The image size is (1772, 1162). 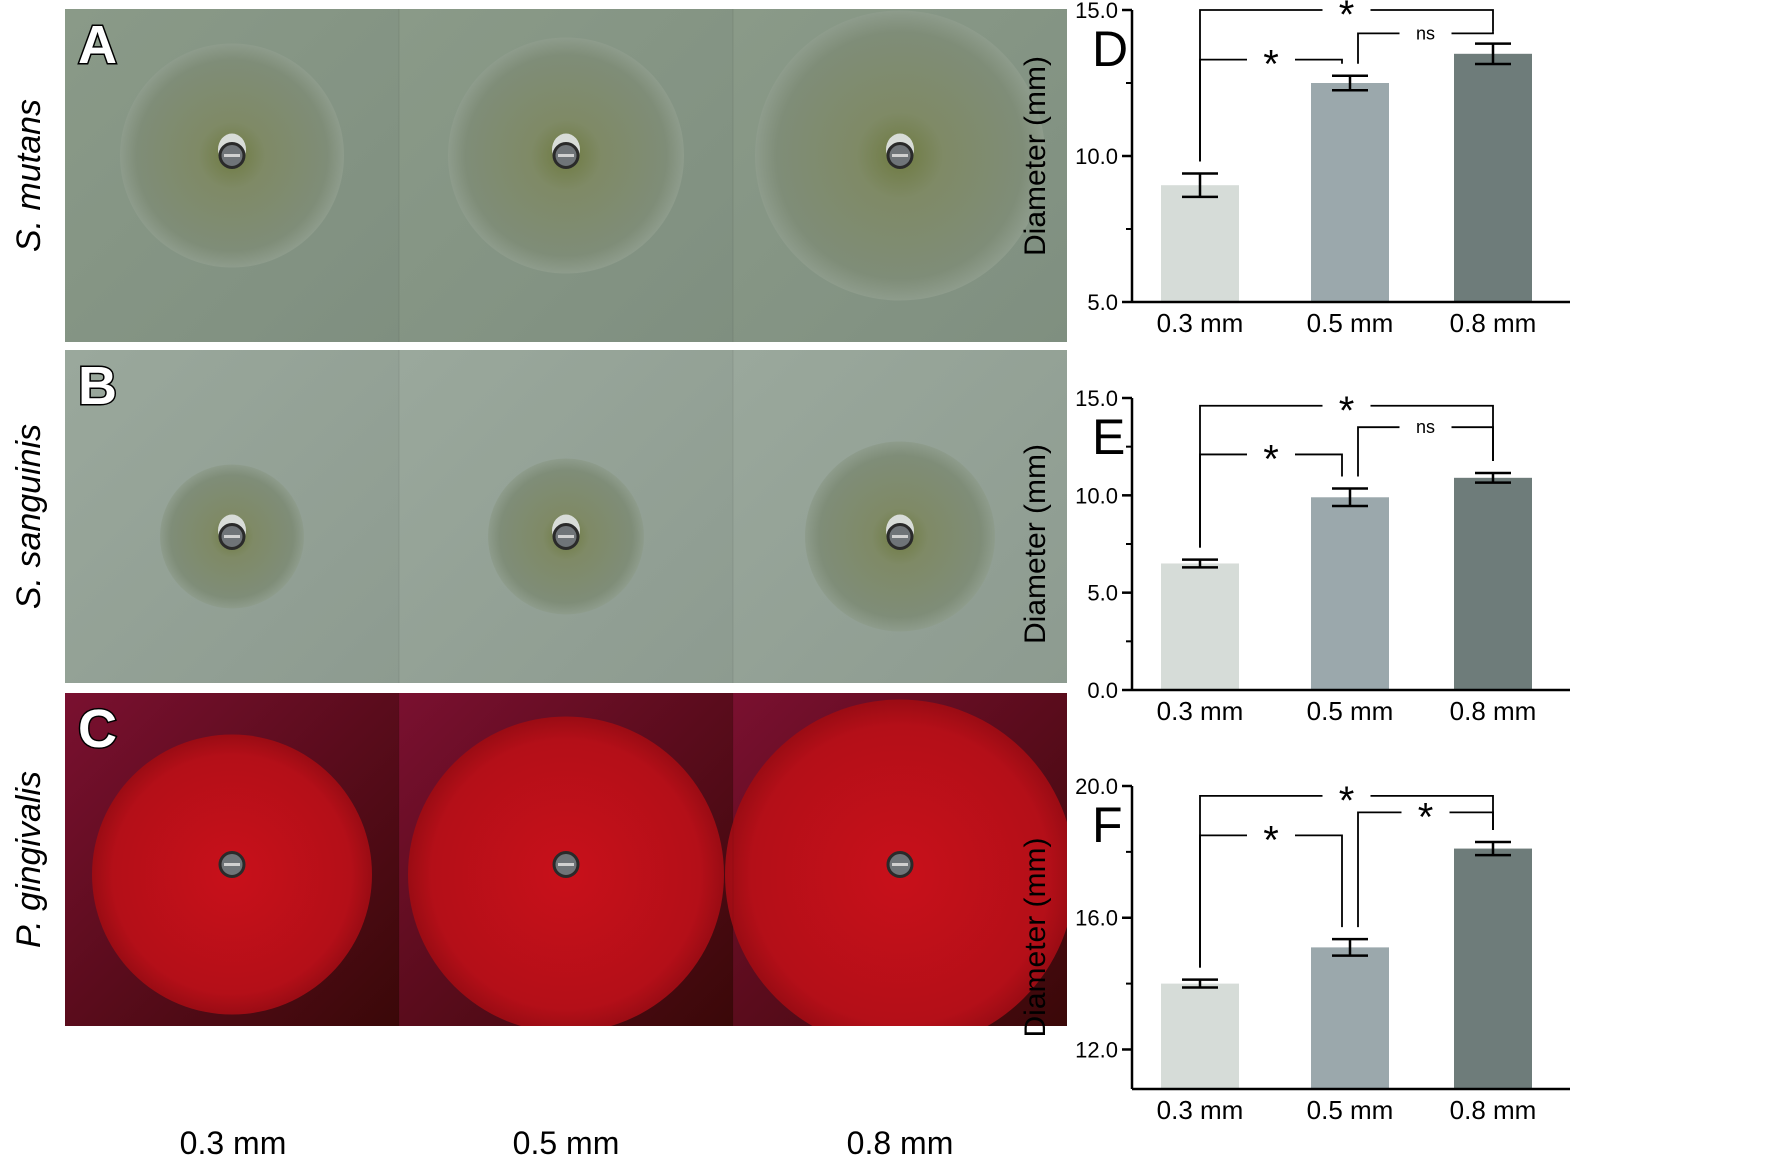 I want to click on organism-label-c-text: P. gingivalis, so click(x=29, y=859).